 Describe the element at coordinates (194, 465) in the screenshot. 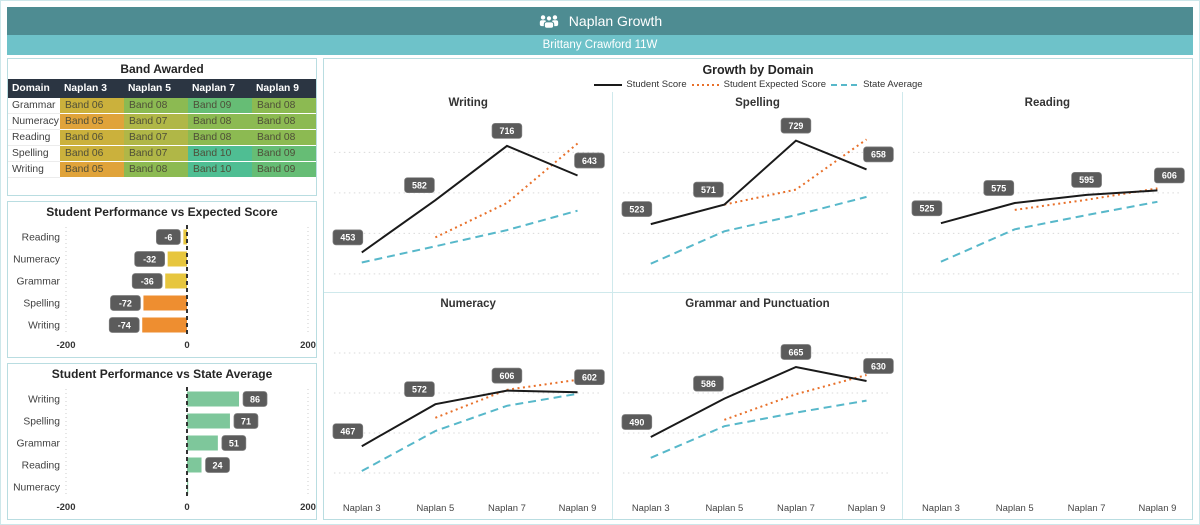

I see `bar-reading` at that location.